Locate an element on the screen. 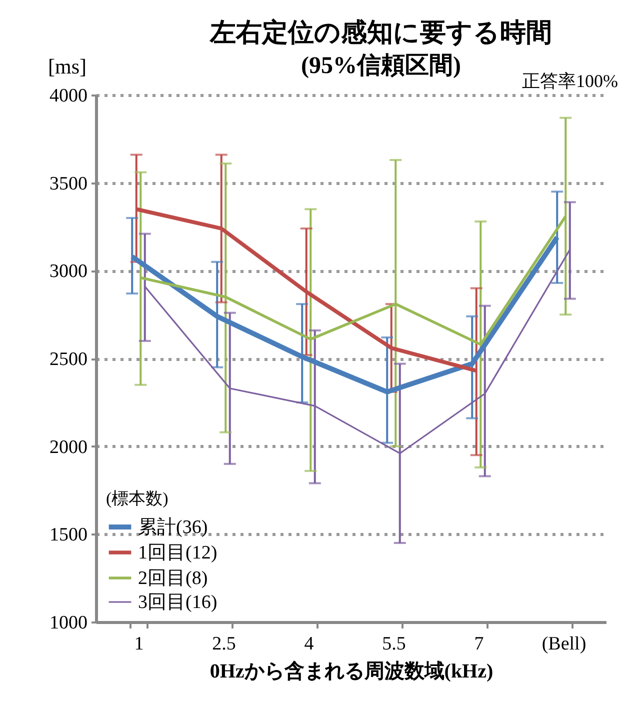 This screenshot has width=625, height=706. x-tick-label: 4 is located at coordinates (309, 644).